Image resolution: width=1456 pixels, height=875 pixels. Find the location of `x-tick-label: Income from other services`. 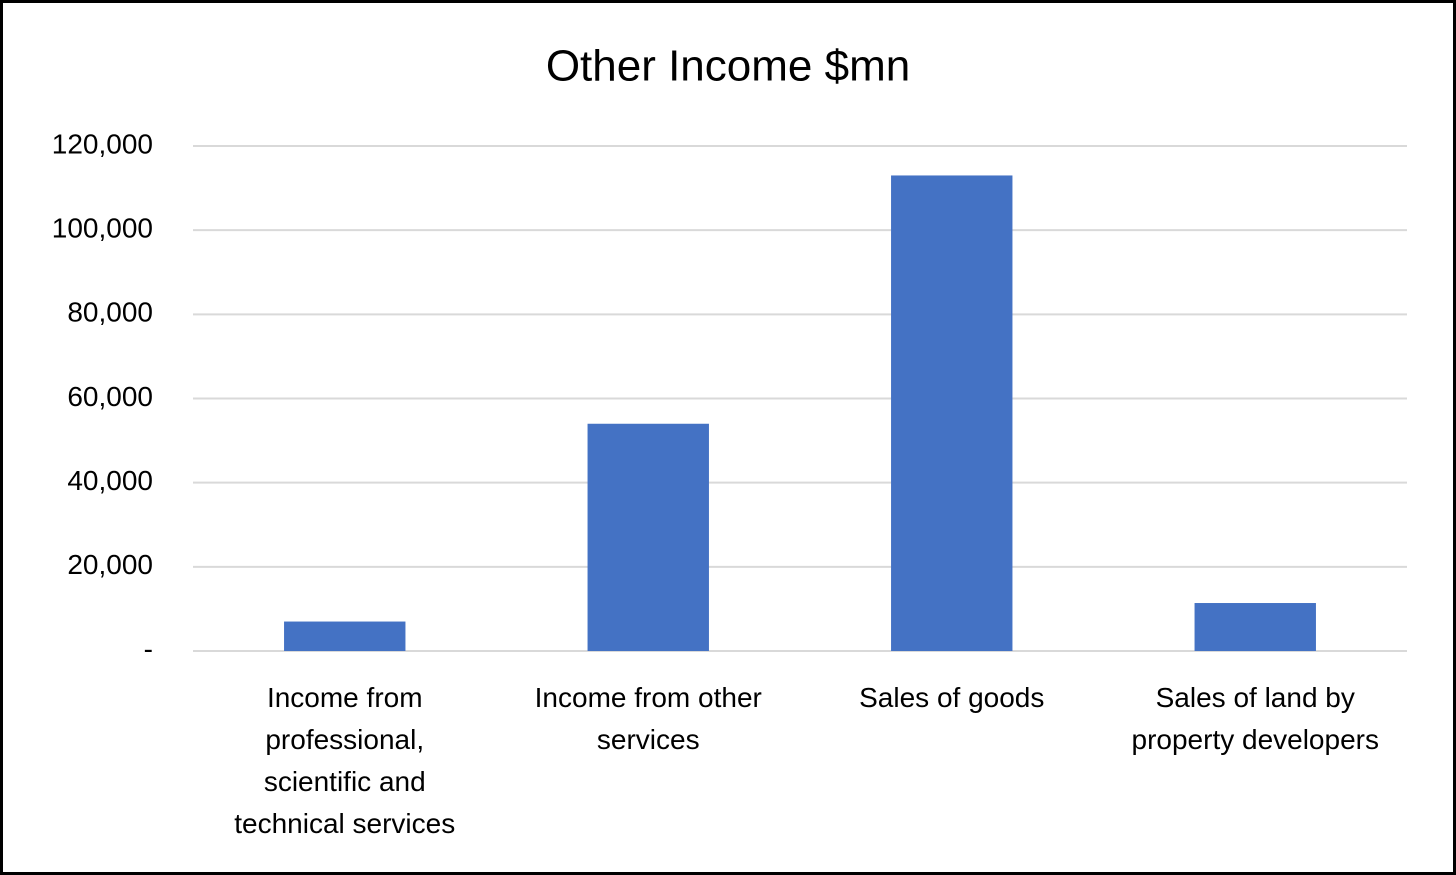

x-tick-label: Income from other services is located at coordinates (648, 718).